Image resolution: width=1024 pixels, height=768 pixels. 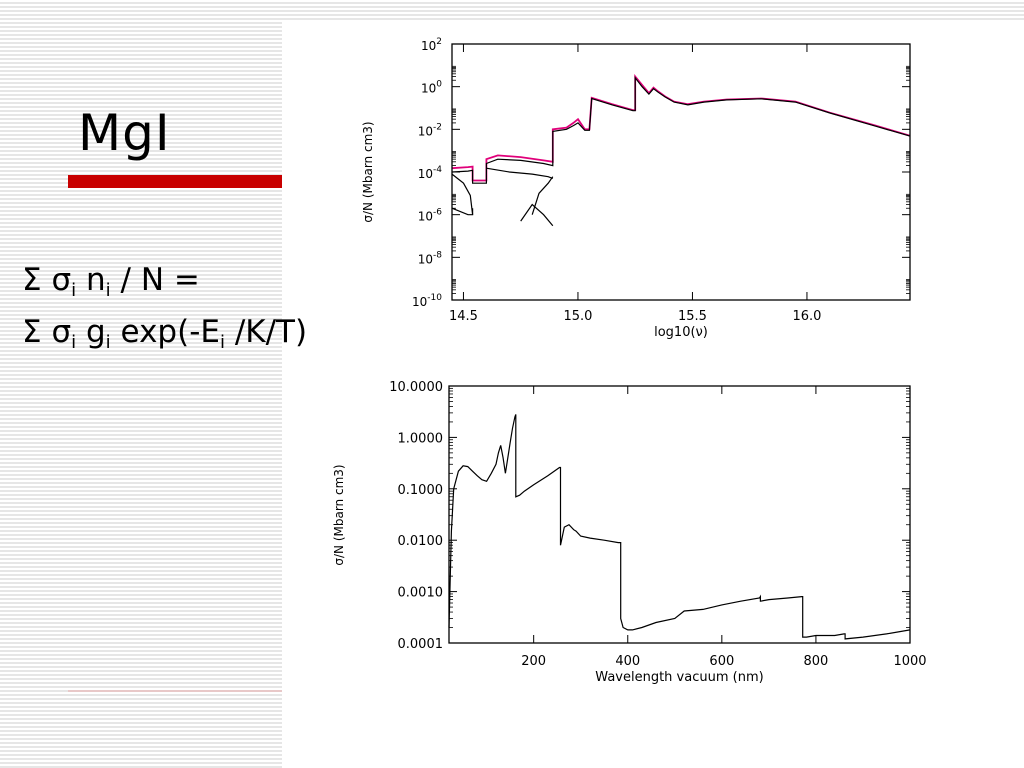 What do you see at coordinates (421, 644) in the screenshot?
I see `chart-1-ytick-label: 0.0001` at bounding box center [421, 644].